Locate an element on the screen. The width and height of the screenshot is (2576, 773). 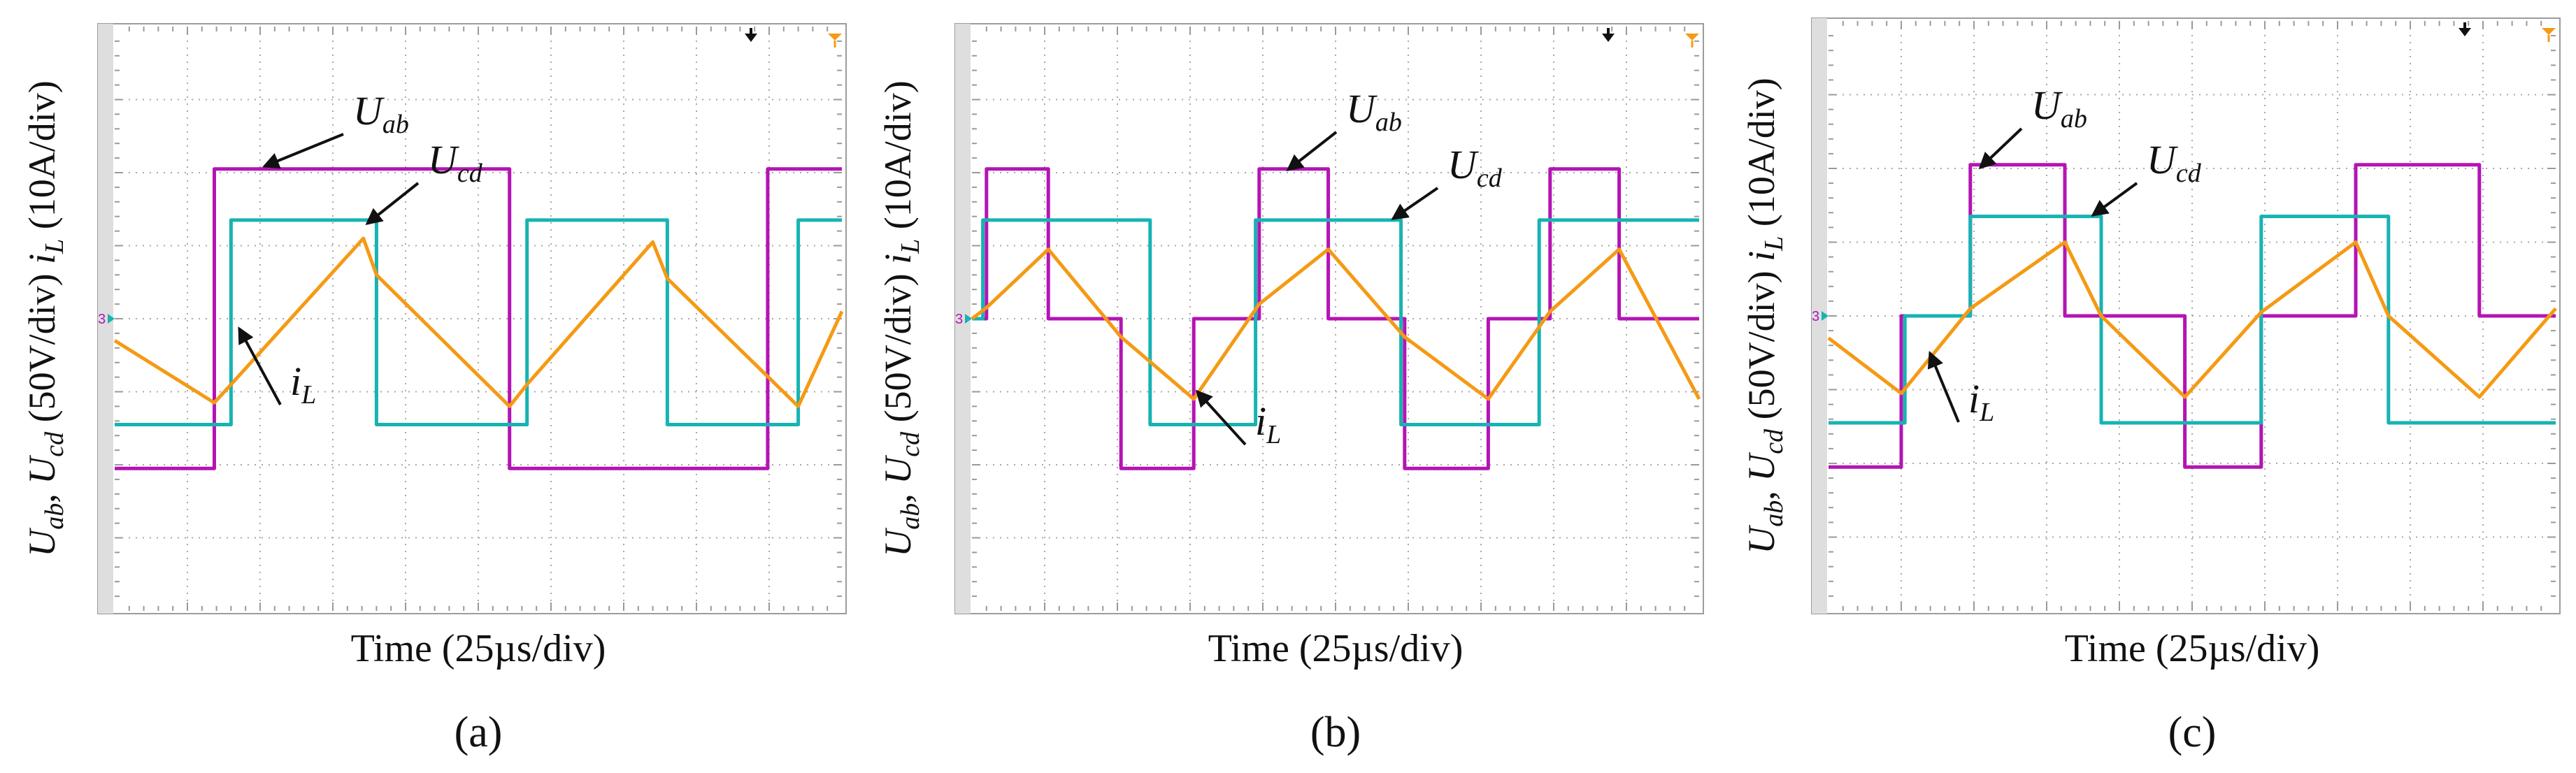
panel-label: (a) is located at coordinates (479, 732).